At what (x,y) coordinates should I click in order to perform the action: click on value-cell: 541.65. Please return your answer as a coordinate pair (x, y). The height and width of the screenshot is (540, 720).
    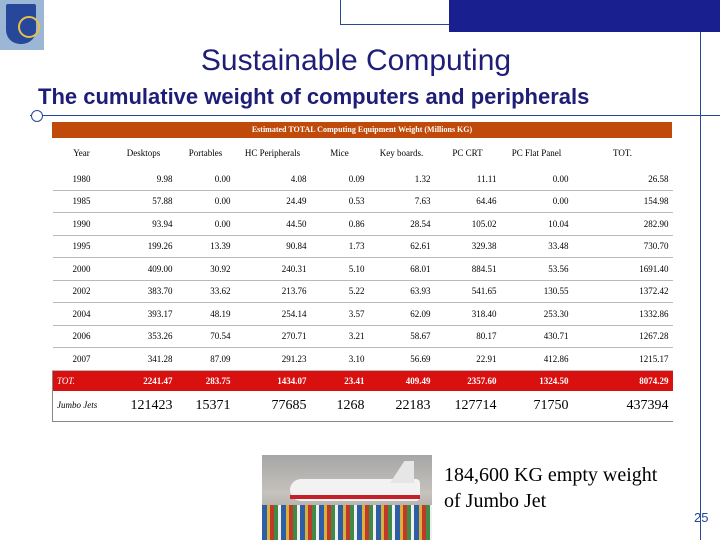
    Looking at the image, I should click on (467, 291).